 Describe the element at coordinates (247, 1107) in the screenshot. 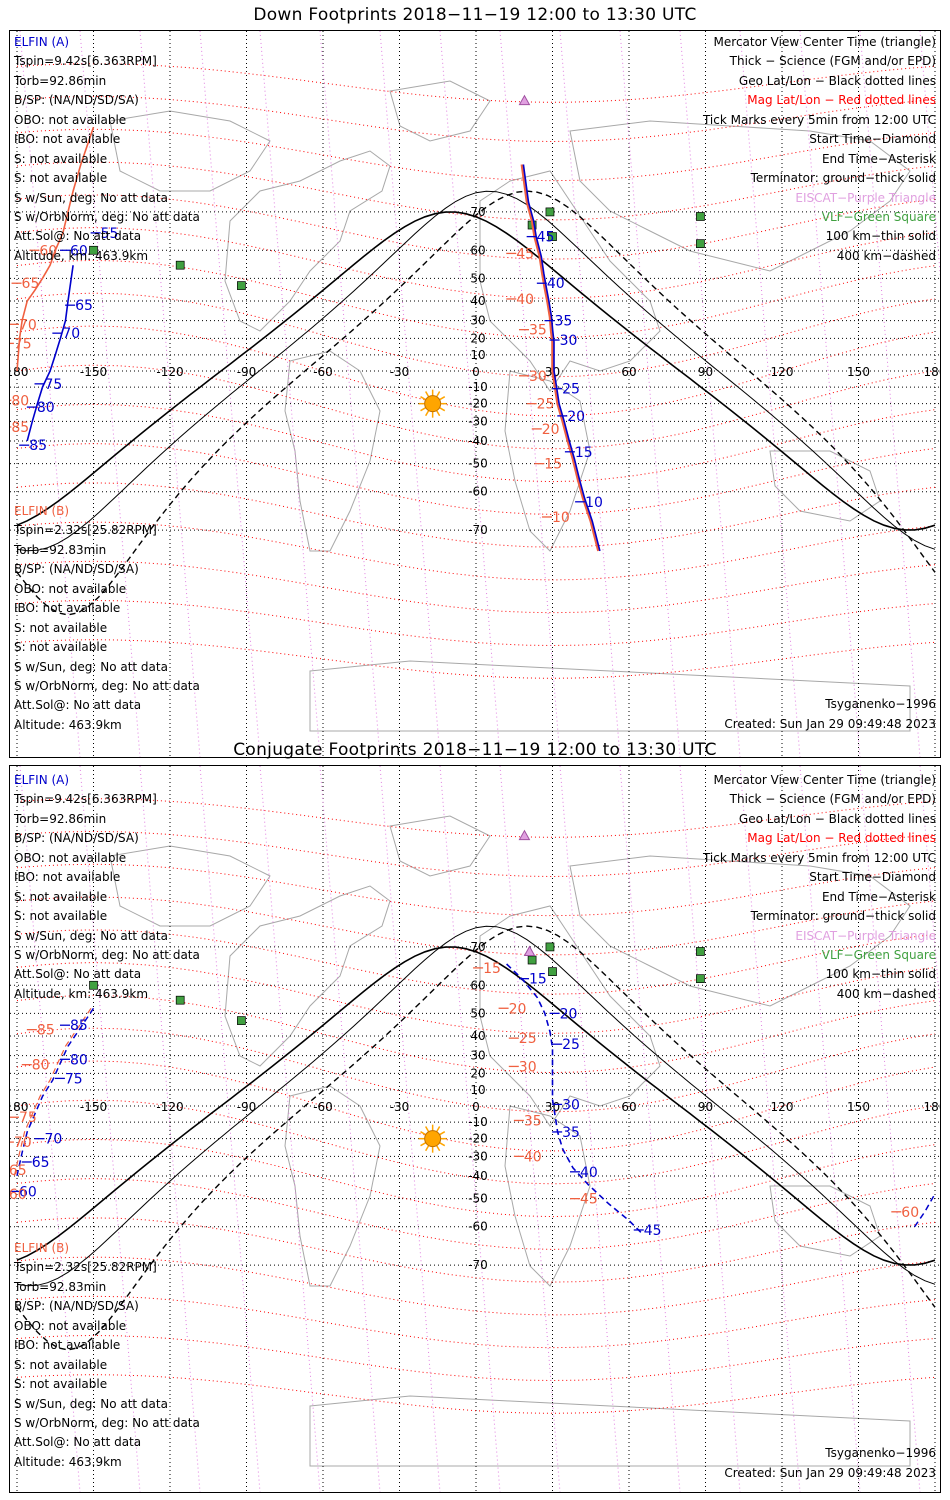

I see `lon-tick-label: -90` at that location.